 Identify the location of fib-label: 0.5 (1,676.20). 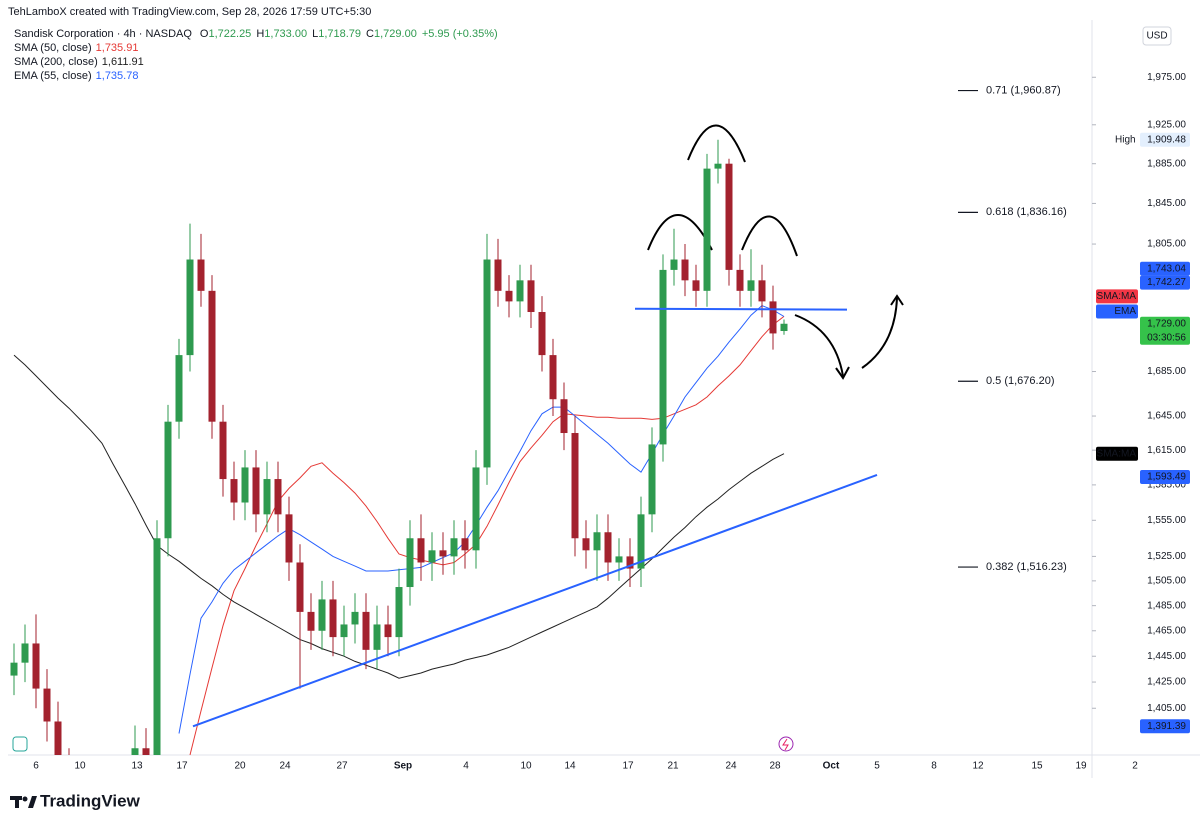
(1020, 381).